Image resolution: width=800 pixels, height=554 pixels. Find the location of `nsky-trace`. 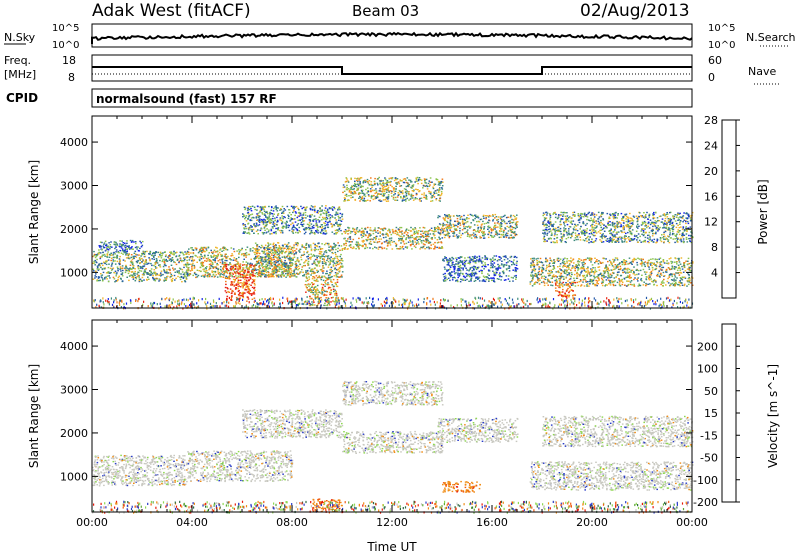

nsky-trace is located at coordinates (392, 37).